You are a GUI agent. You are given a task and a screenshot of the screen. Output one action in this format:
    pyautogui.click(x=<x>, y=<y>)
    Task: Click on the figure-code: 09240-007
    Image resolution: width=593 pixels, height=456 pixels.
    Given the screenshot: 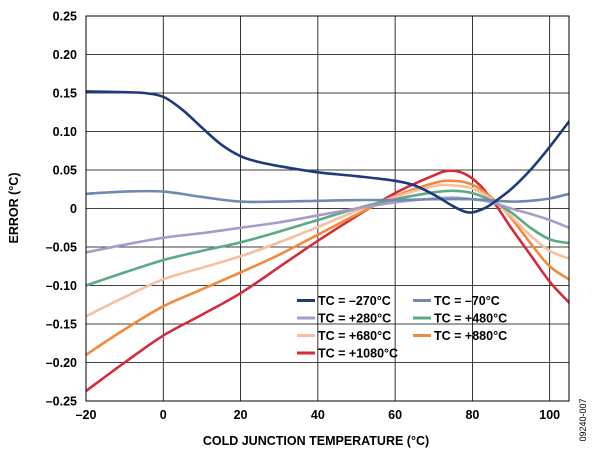 What is the action you would take?
    pyautogui.click(x=583, y=419)
    